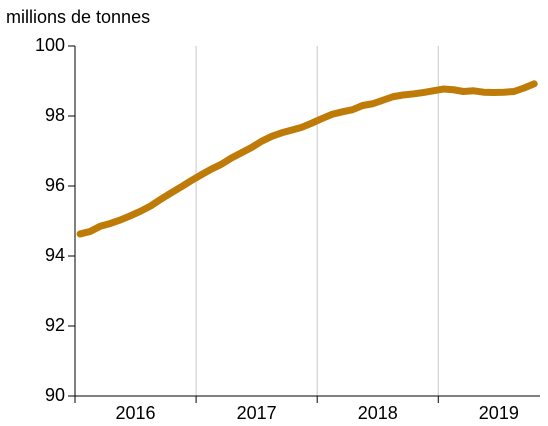 The image size is (548, 426). I want to click on x-tick-label: 2016, so click(136, 413).